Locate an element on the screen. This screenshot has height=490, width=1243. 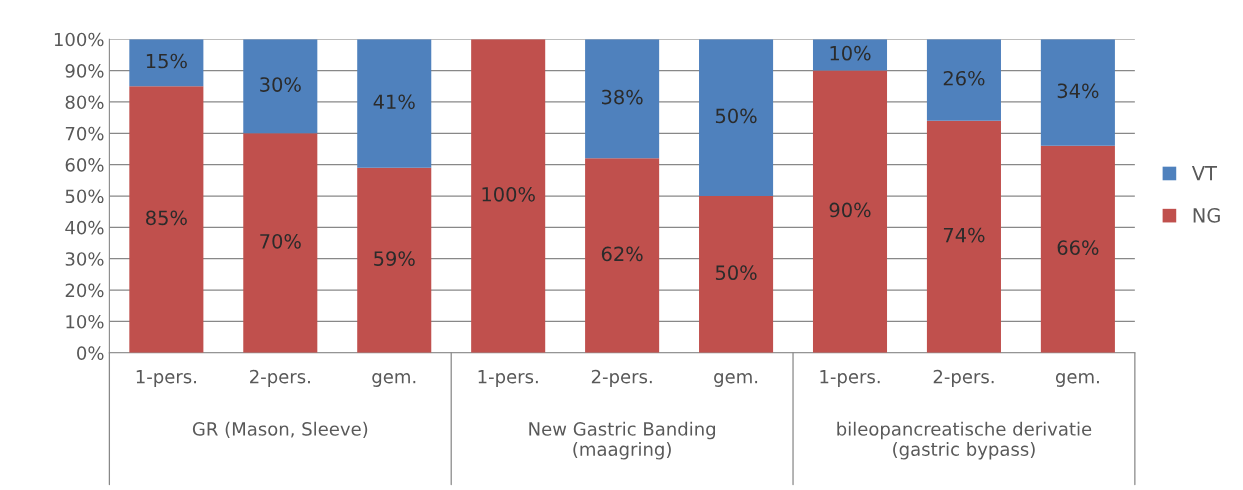
data-label: 100% is located at coordinates (508, 194).